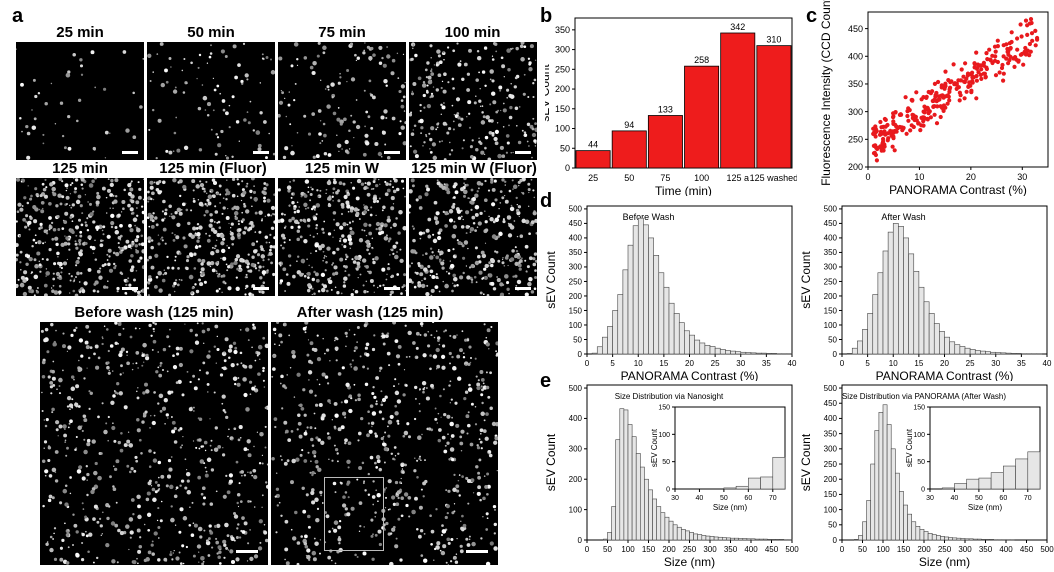  I want to click on y-tick-label: 250, so click(562, 69).